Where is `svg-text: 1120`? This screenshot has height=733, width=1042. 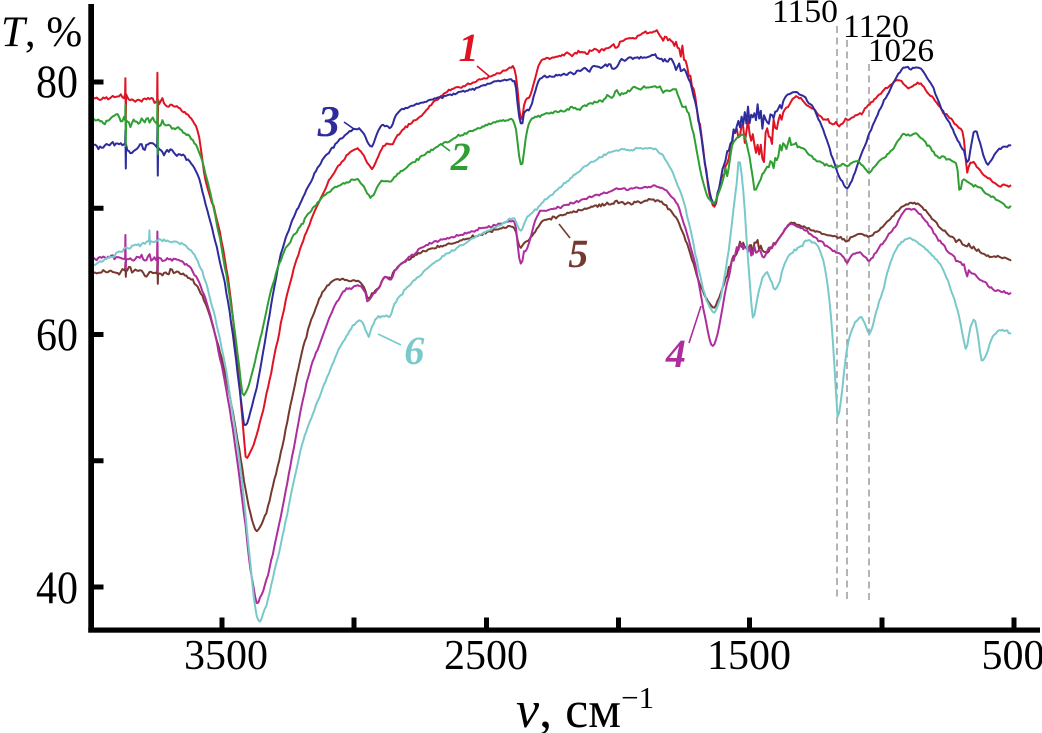 svg-text: 1120 is located at coordinates (876, 27).